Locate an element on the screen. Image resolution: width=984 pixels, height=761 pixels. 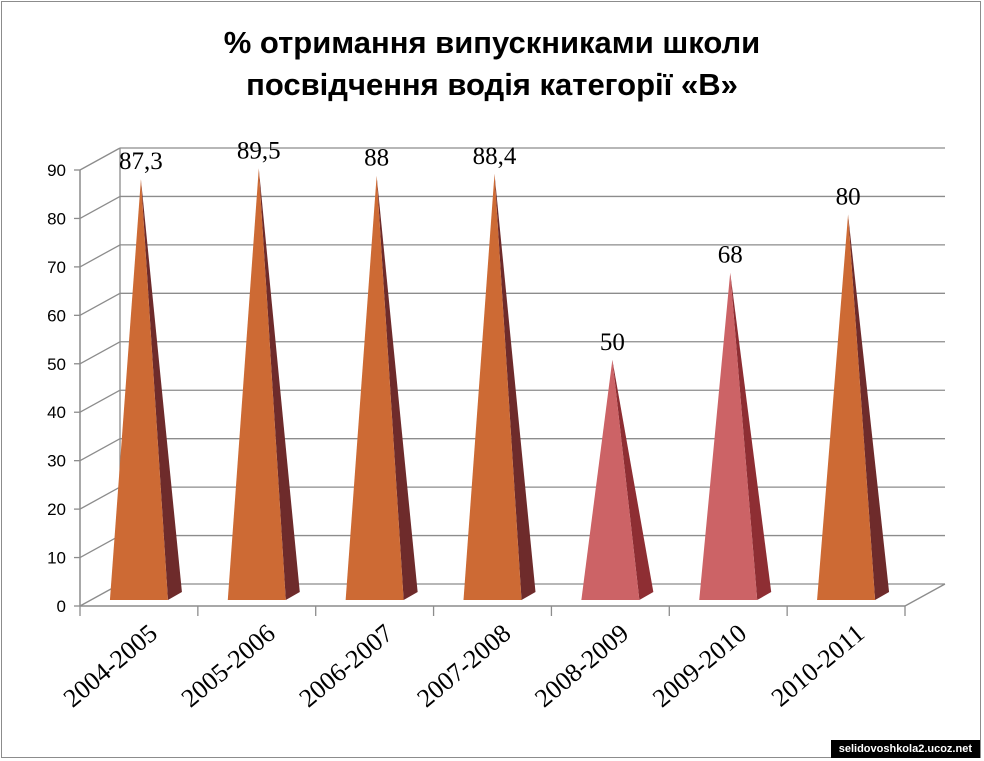
bar-2005-2006 is located at coordinates (256, 384).